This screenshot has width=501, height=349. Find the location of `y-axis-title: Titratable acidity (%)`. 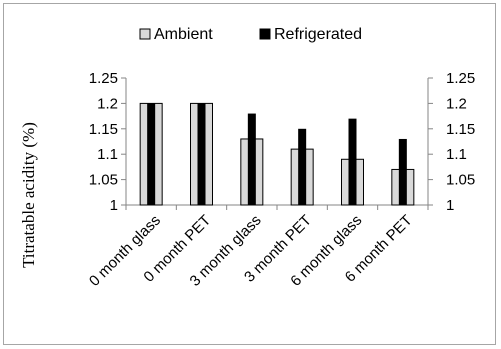

y-axis-title: Titratable acidity (%) is located at coordinates (28, 195).